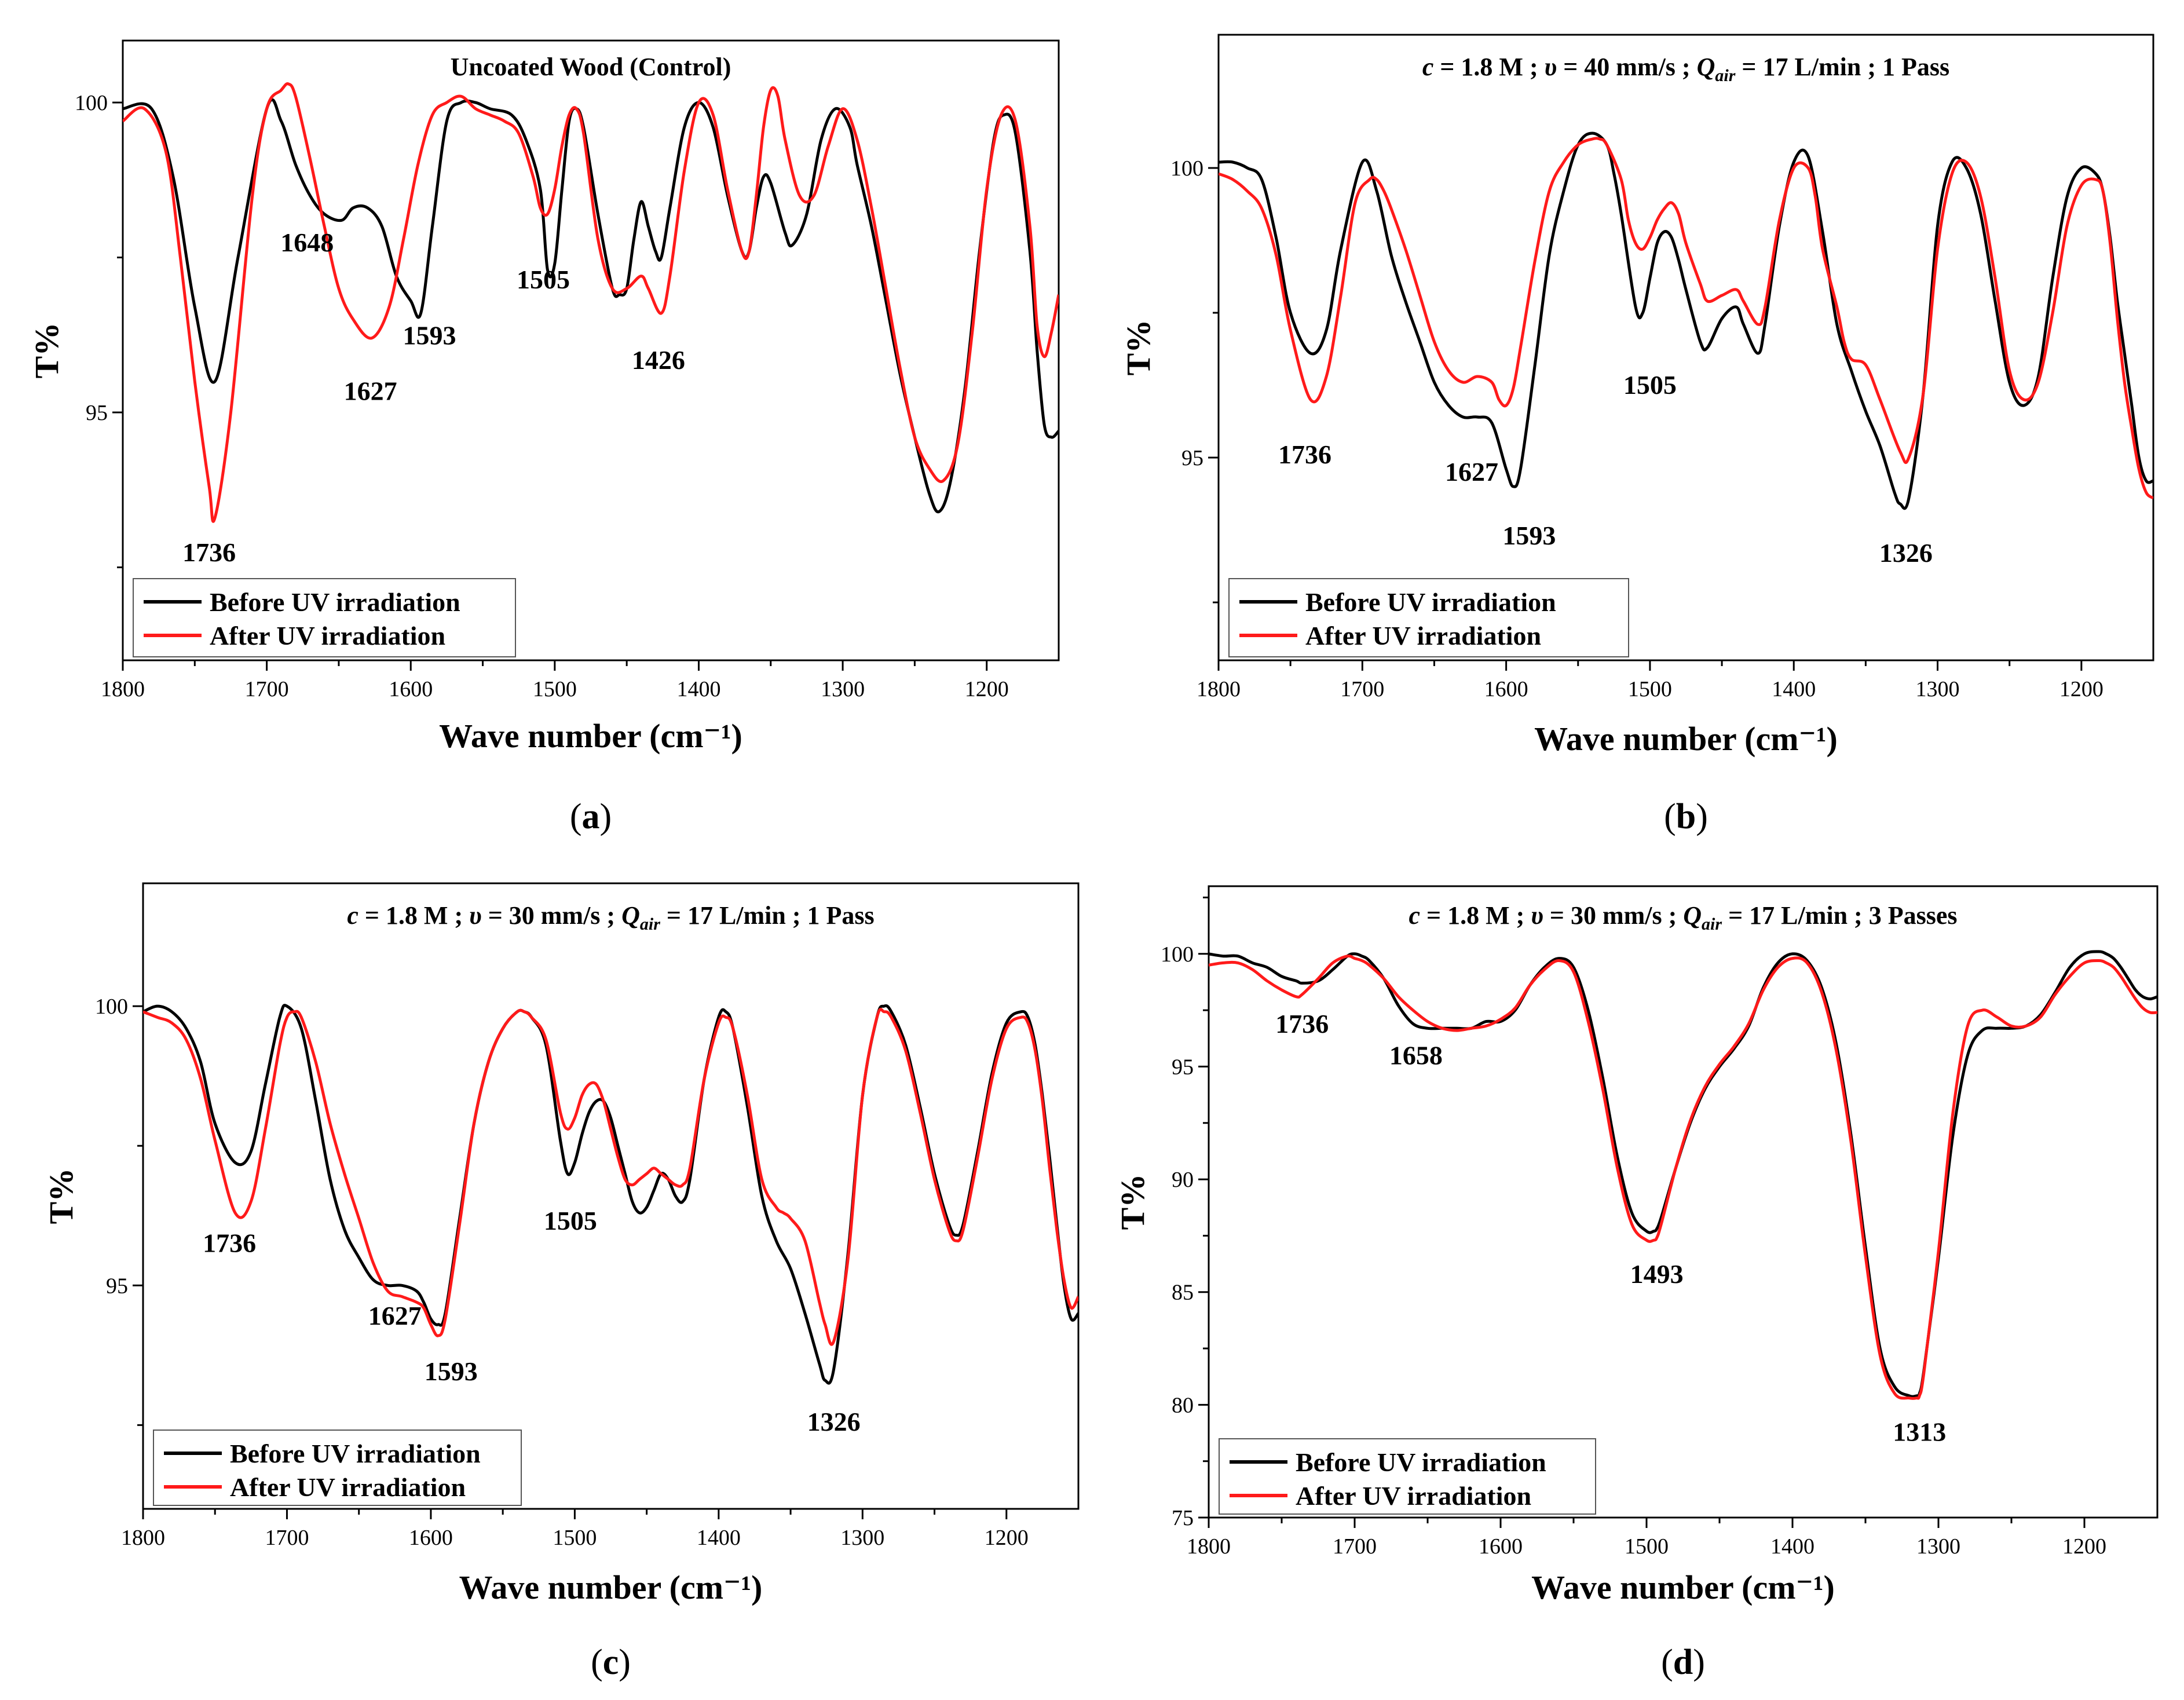 This screenshot has width=2184, height=1700. Describe the element at coordinates (658, 360) in the screenshot. I see `peak-label: 1426` at that location.